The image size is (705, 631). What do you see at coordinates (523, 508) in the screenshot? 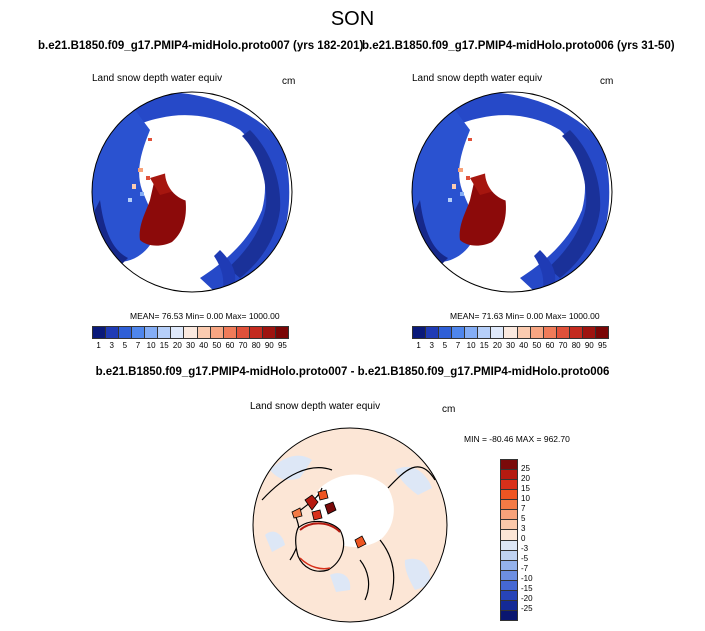
I see `difference-colorbar-tick-label: 7` at bounding box center [523, 508].